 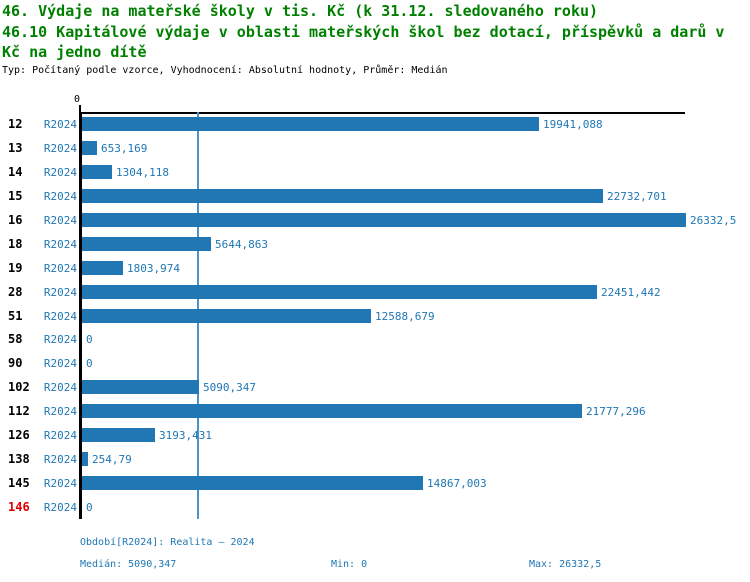 I want to click on chart-row: 102 R2024 5090,347, so click(x=375, y=387).